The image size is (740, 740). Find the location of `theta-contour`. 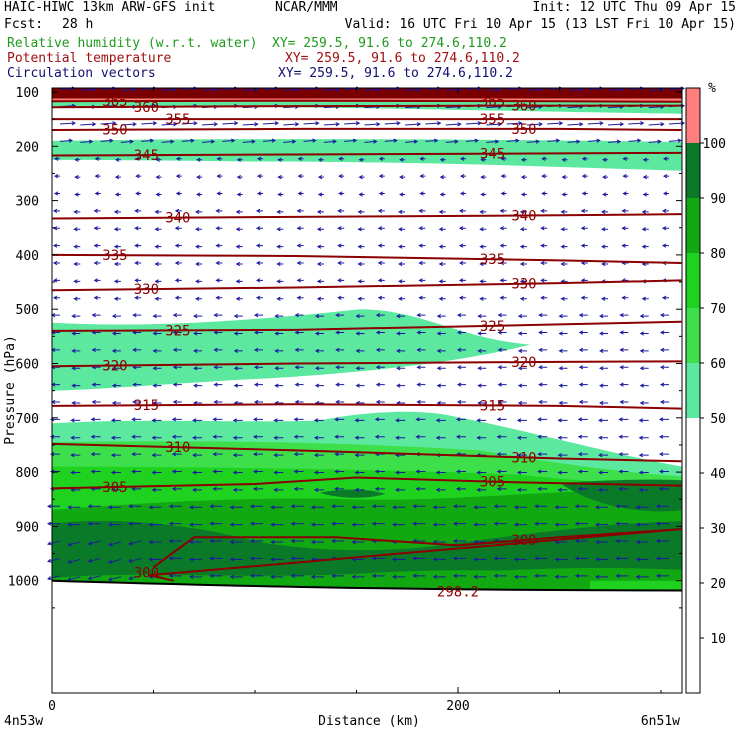

theta-contour is located at coordinates (366, 154).